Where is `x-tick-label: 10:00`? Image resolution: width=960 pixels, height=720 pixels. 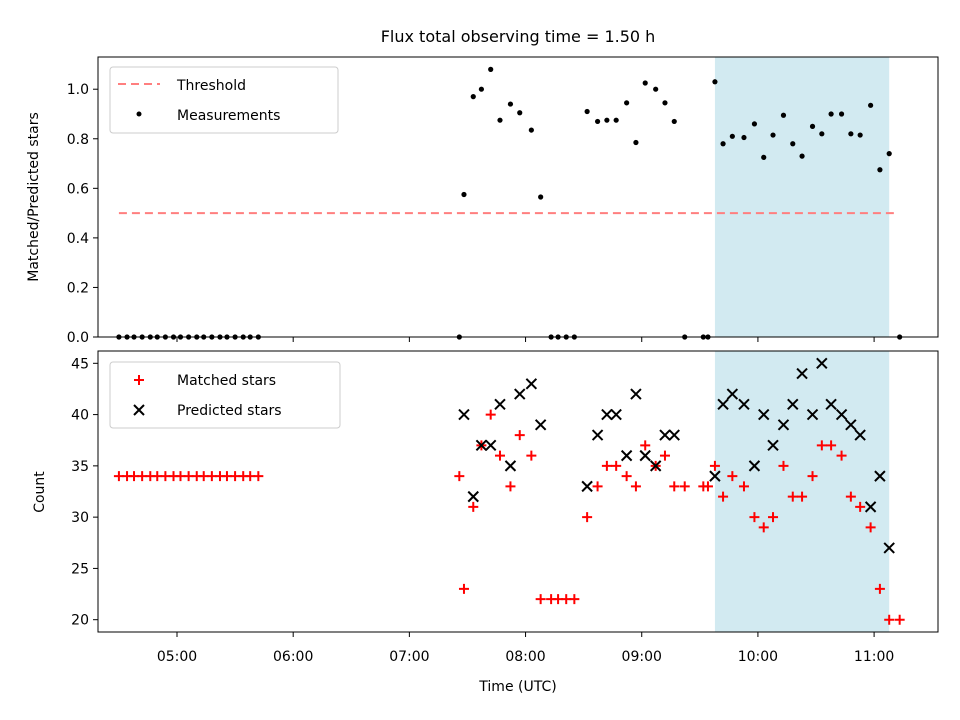 x-tick-label: 10:00 is located at coordinates (758, 657).